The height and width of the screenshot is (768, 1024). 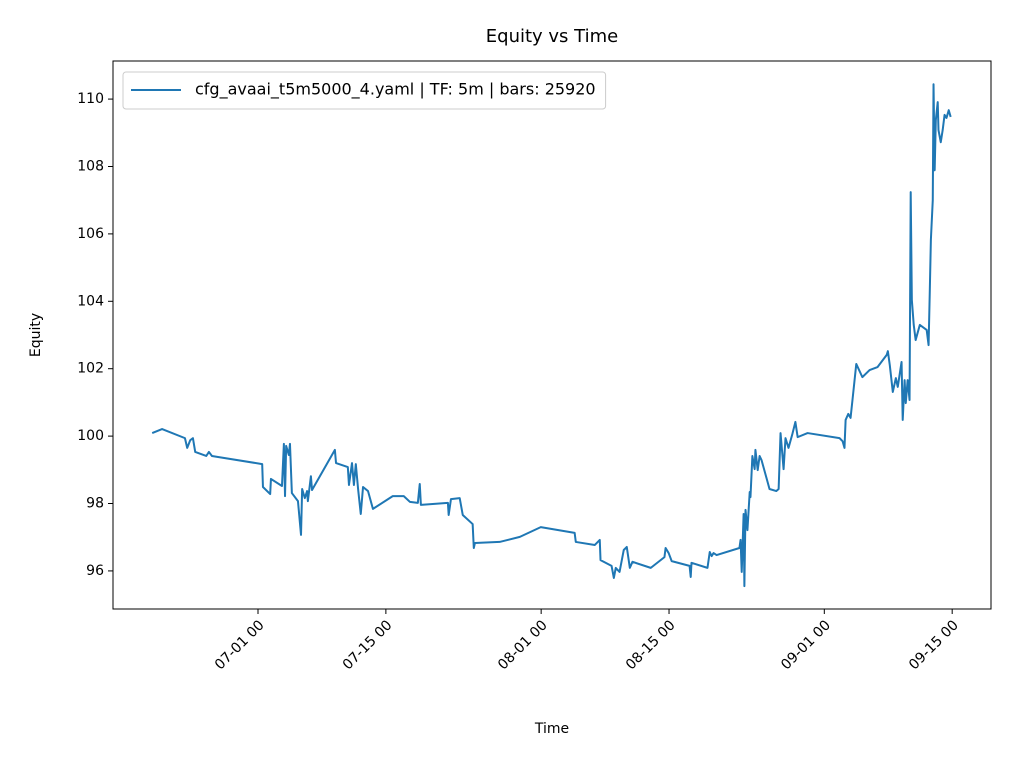 I want to click on y-tick-label: 102, so click(x=90, y=369).